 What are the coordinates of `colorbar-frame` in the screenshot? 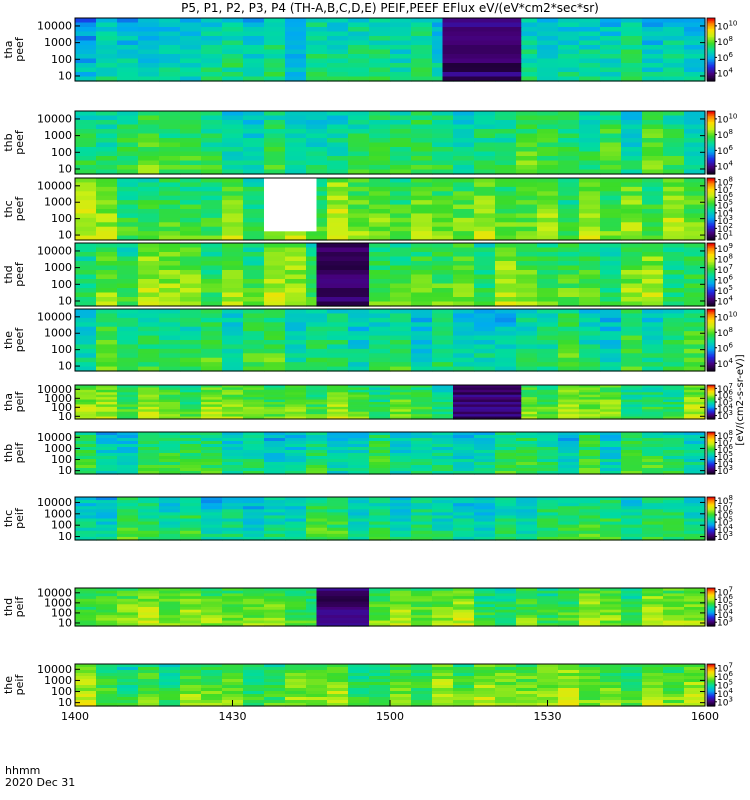 It's located at (711, 209).